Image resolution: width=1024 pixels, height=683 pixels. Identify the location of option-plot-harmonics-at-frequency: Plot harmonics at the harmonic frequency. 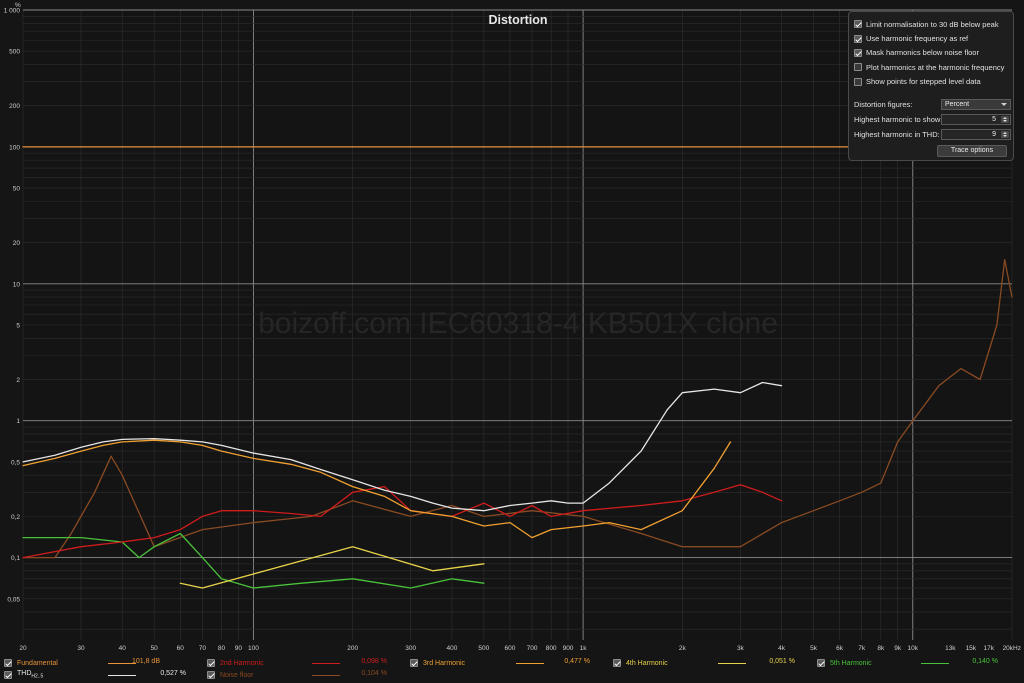
(931, 67).